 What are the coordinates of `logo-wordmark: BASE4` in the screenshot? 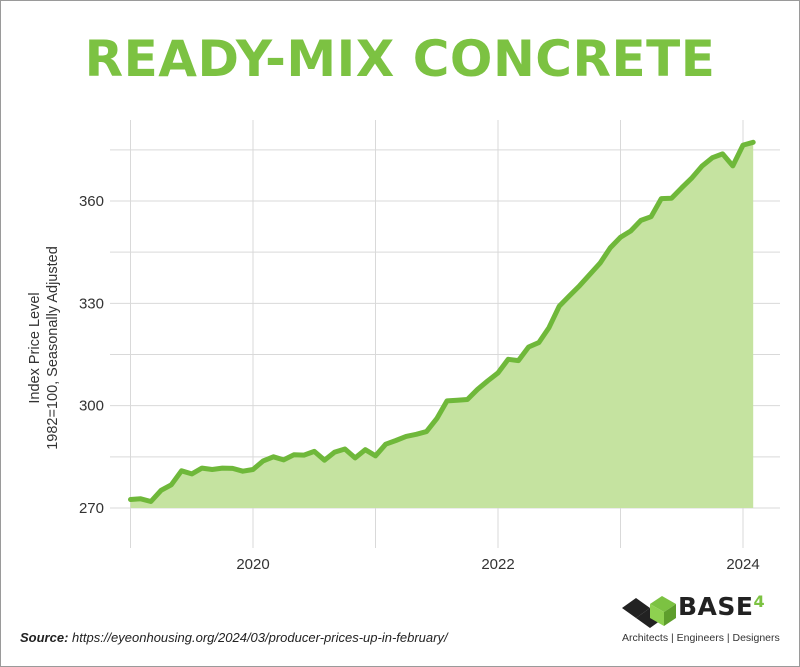 It's located at (721, 606).